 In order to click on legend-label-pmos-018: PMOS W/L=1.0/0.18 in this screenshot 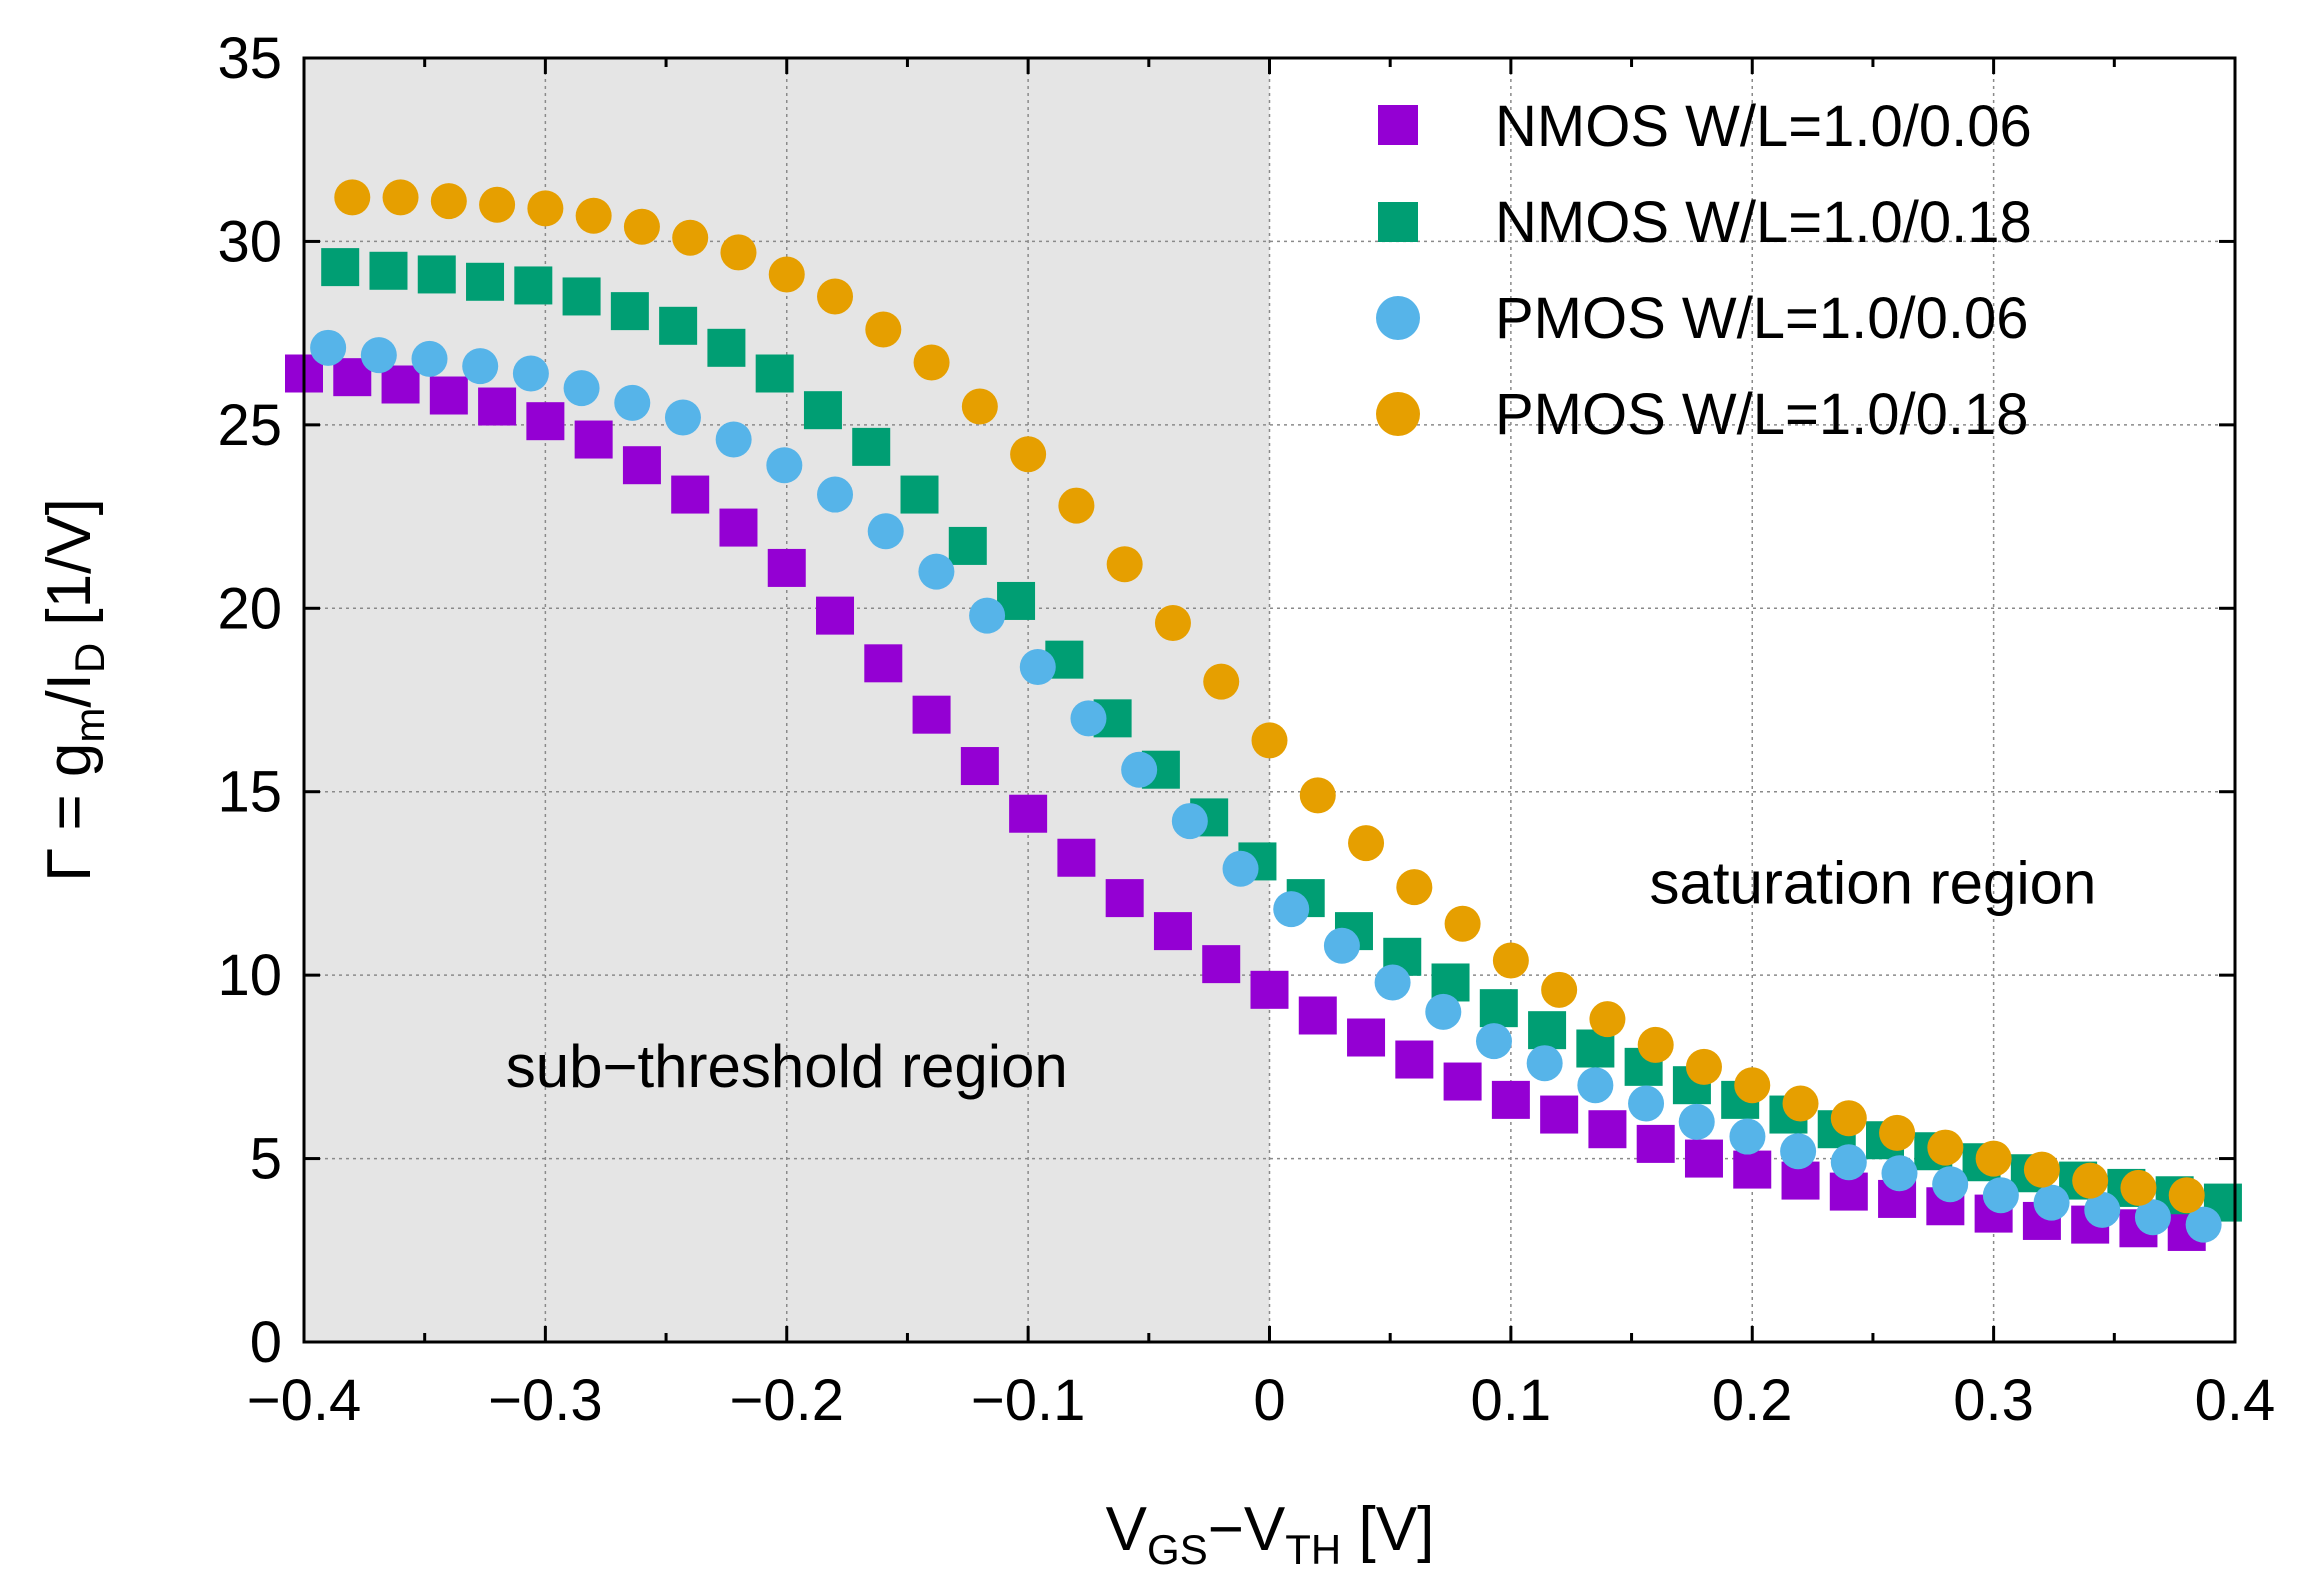, I will do `click(1762, 414)`.